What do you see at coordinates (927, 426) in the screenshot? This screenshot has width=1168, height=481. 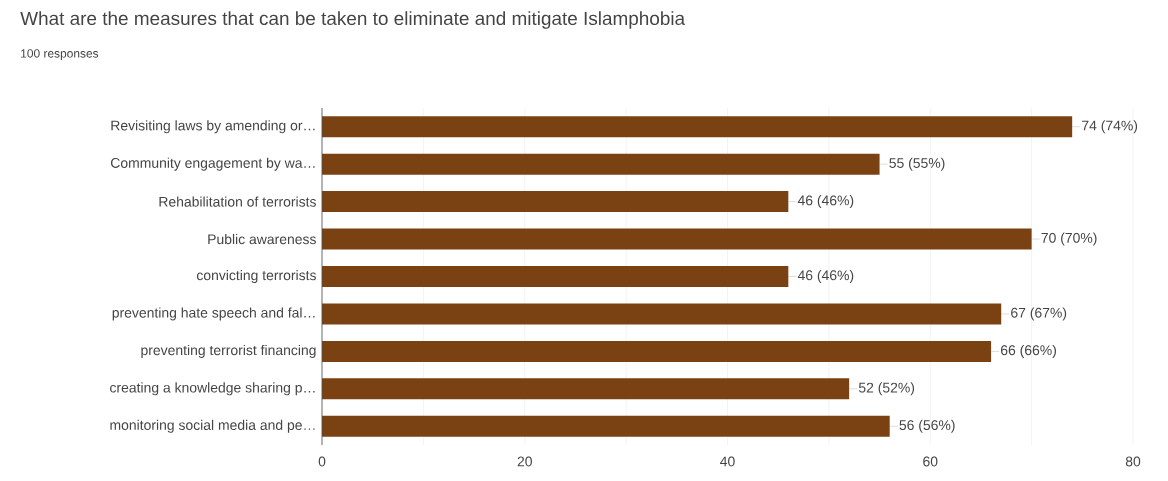 I see `data-label: 56 (56%)` at bounding box center [927, 426].